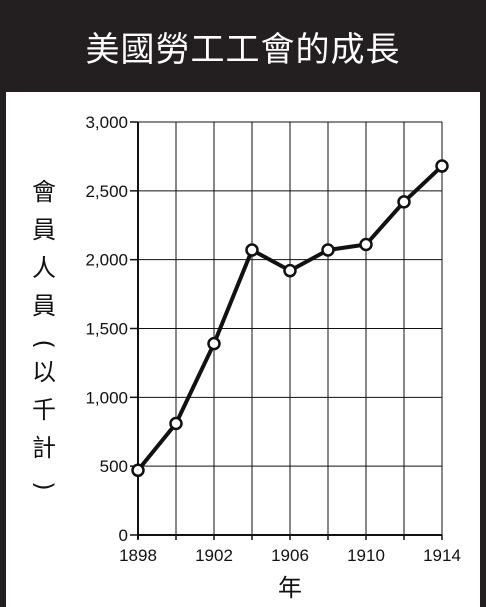 This screenshot has width=486, height=607. What do you see at coordinates (123, 535) in the screenshot?
I see `y-tick-label: 0` at bounding box center [123, 535].